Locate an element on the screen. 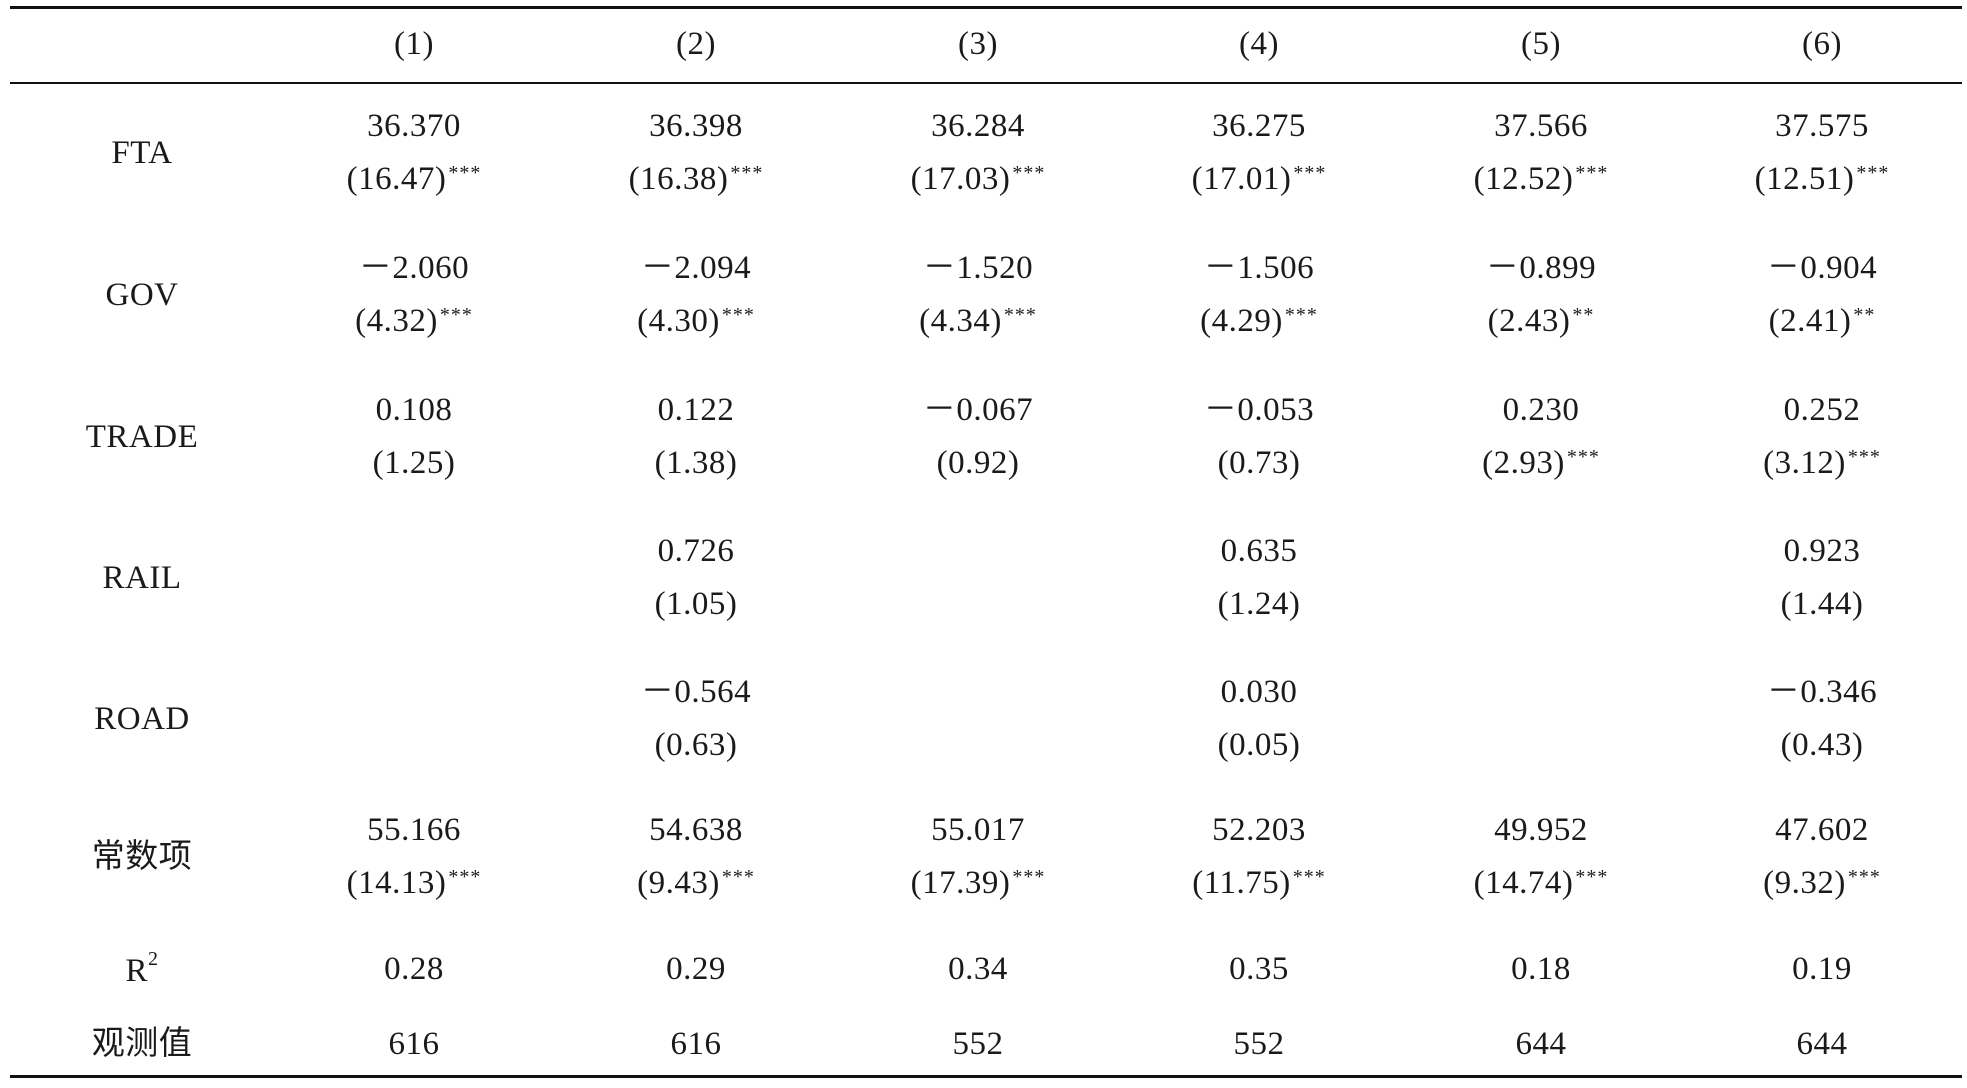 The image size is (1967, 1088). tstat-cell: (4.30) *** is located at coordinates (696, 321).